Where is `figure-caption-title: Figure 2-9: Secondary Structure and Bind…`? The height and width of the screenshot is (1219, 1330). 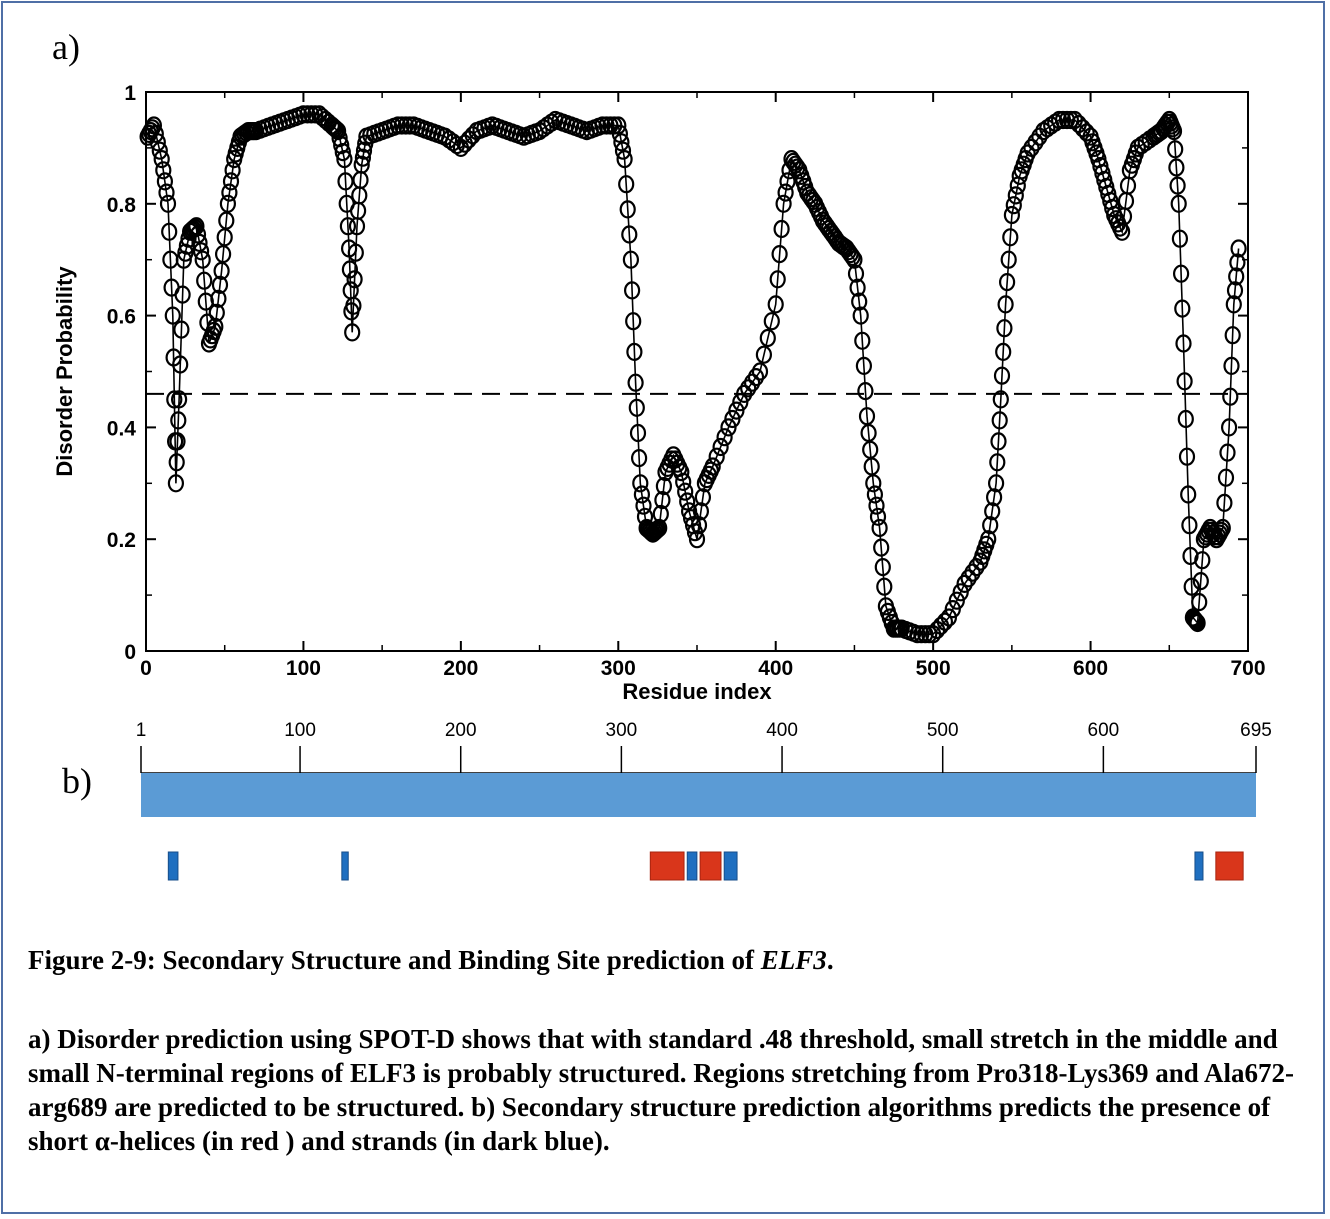
figure-caption-title: Figure 2-9: Secondary Structure and Bind… is located at coordinates (663, 960).